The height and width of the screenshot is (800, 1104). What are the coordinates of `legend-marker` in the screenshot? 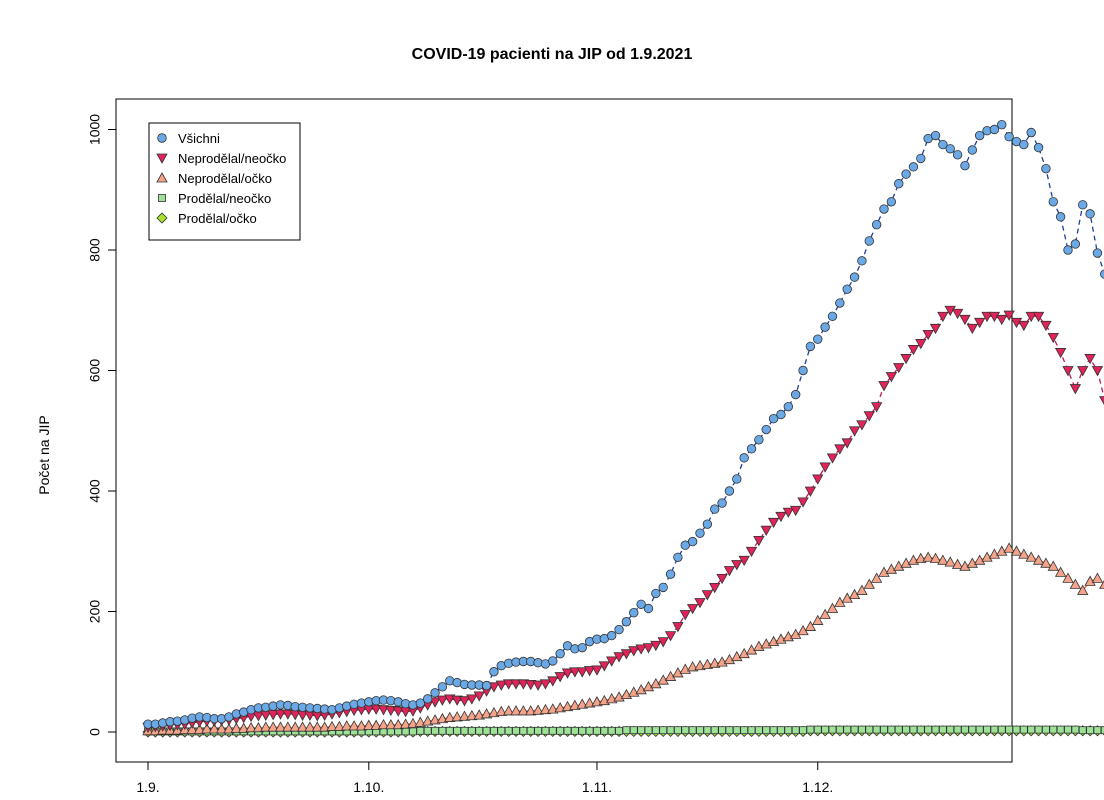 It's located at (162, 177).